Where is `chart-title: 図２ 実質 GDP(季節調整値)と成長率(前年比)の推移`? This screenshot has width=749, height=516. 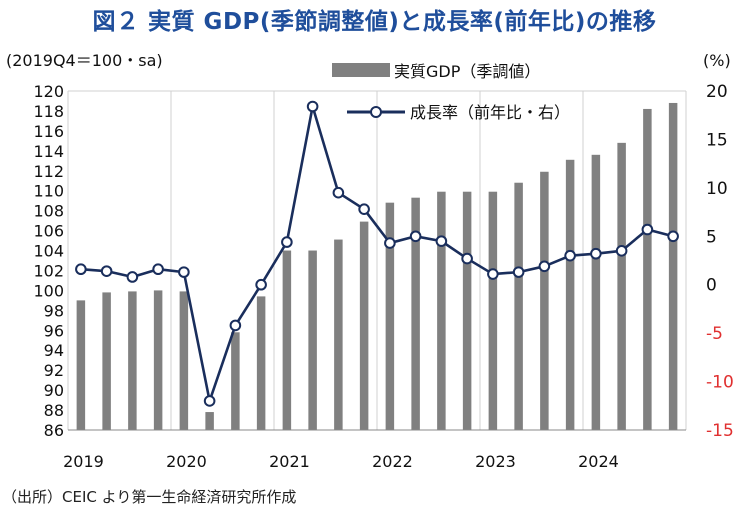 chart-title: 図２ 実質 GDP(季節調整値)と成長率(前年比)の推移 is located at coordinates (374, 22).